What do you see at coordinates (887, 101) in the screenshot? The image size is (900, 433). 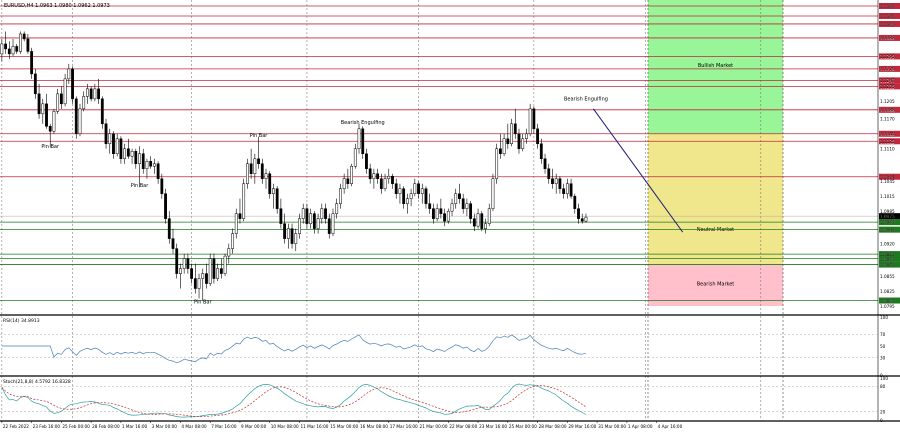 I see `price-tick-label: 1.1205` at bounding box center [887, 101].